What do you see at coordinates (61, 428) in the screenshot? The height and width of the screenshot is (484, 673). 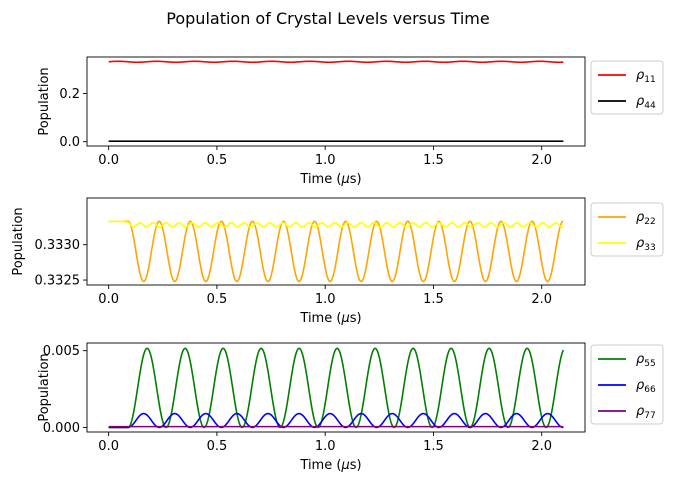 I see `y-tick-label: 0.000` at bounding box center [61, 428].